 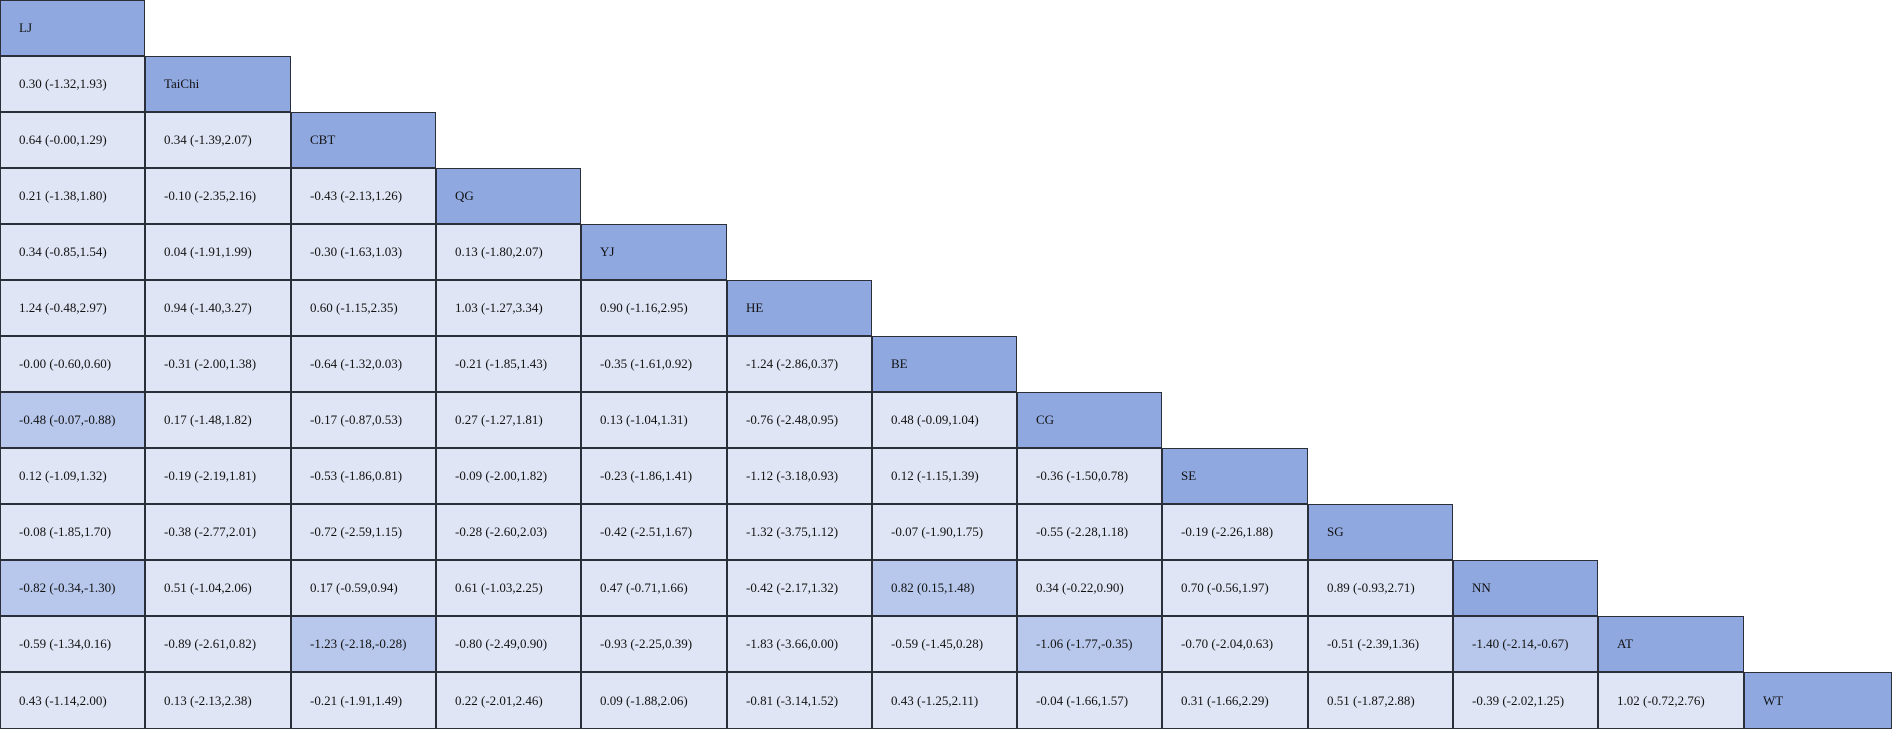 What do you see at coordinates (1818, 700) in the screenshot?
I see `treatment-label-wt: WT` at bounding box center [1818, 700].